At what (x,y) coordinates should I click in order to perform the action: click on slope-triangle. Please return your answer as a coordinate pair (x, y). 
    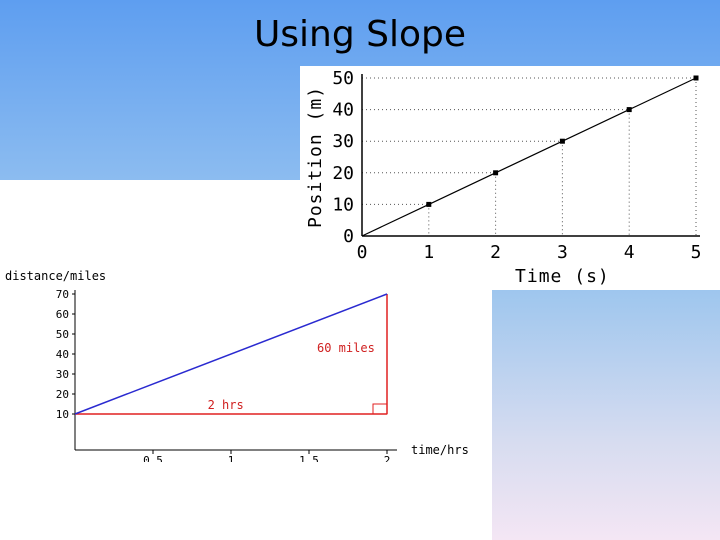
    Looking at the image, I should click on (231, 354).